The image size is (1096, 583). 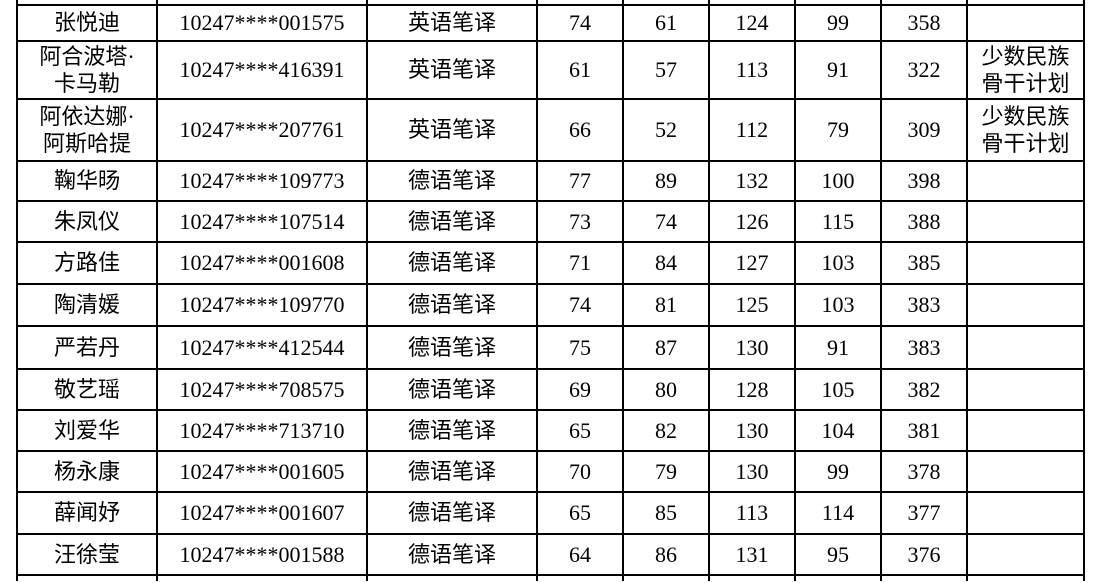 What do you see at coordinates (1025, 130) in the screenshot?
I see `cell-remark: 少数民族 骨干计划` at bounding box center [1025, 130].